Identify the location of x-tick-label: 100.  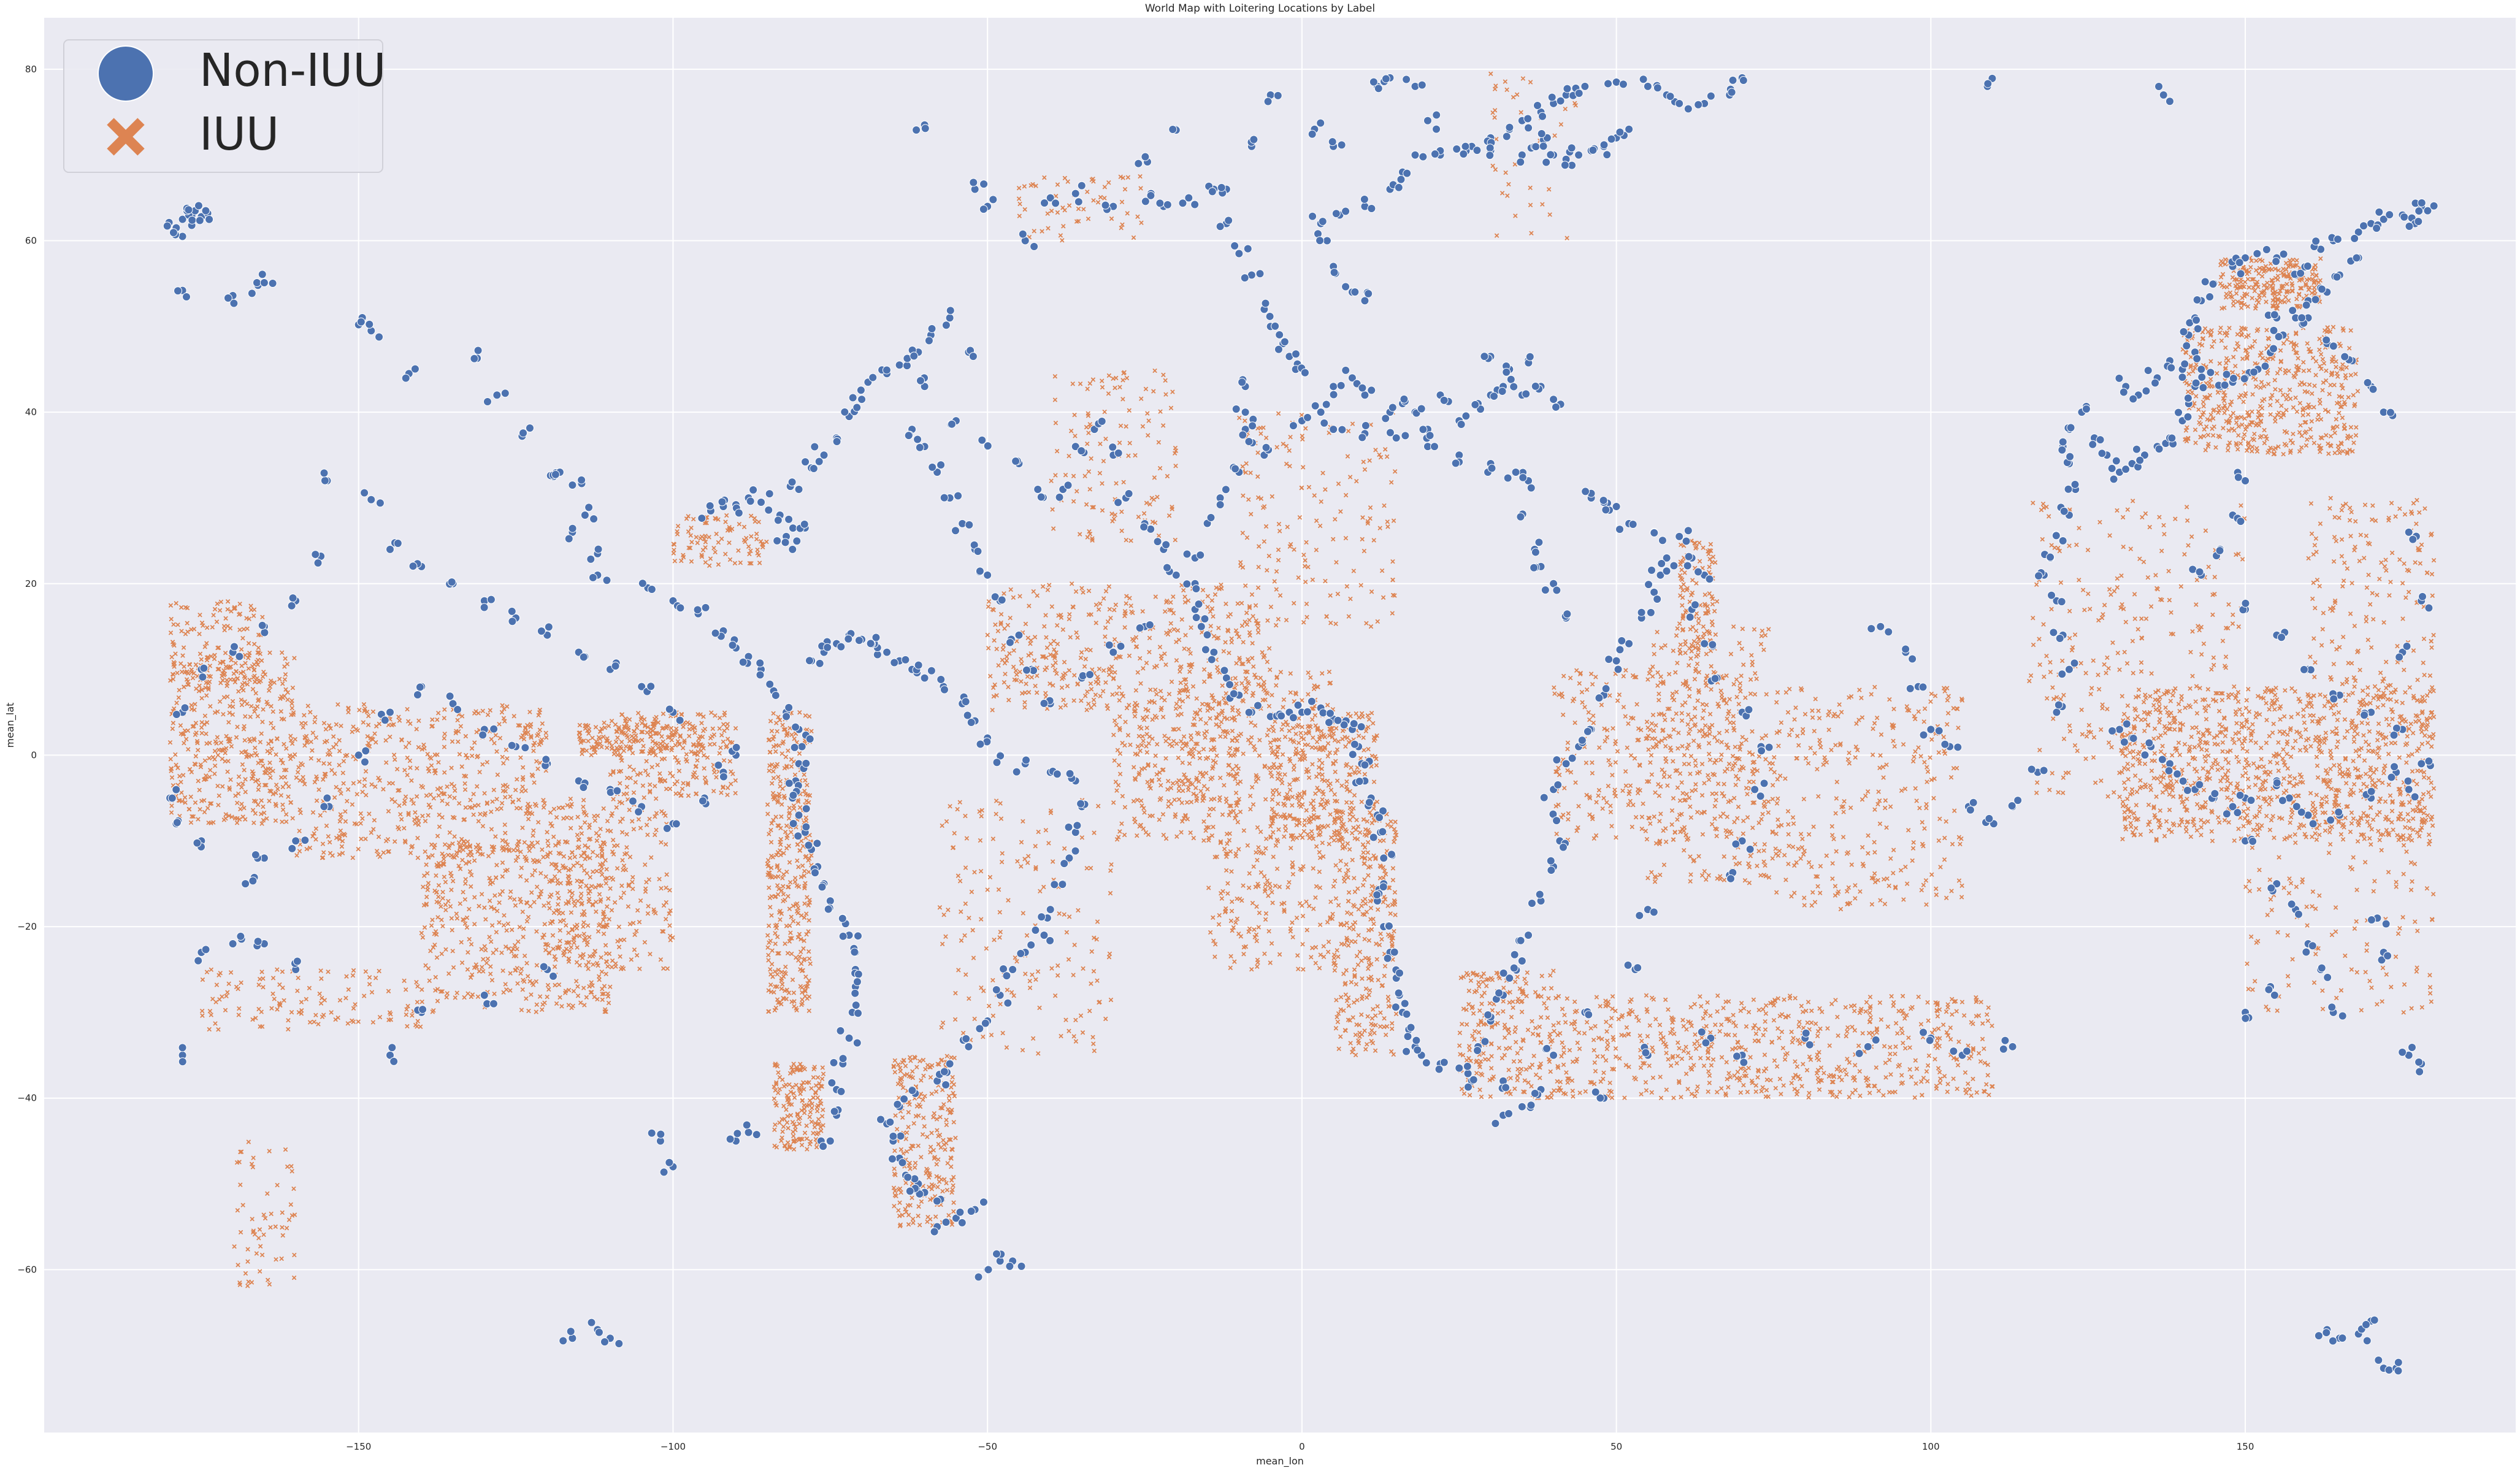
(1931, 1446).